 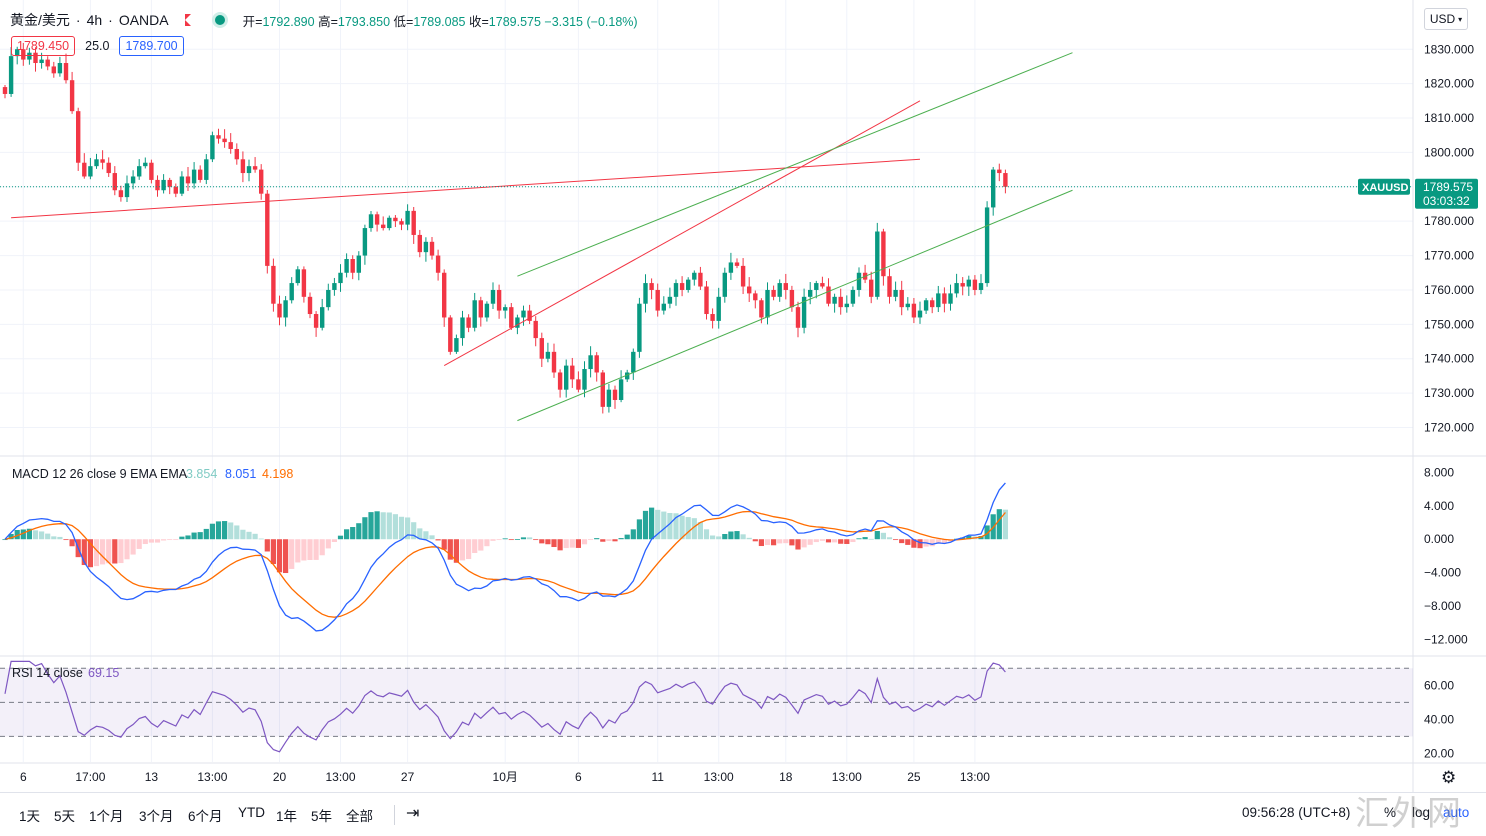 I want to click on price-tick-label: 1740.000, so click(x=1449, y=359).